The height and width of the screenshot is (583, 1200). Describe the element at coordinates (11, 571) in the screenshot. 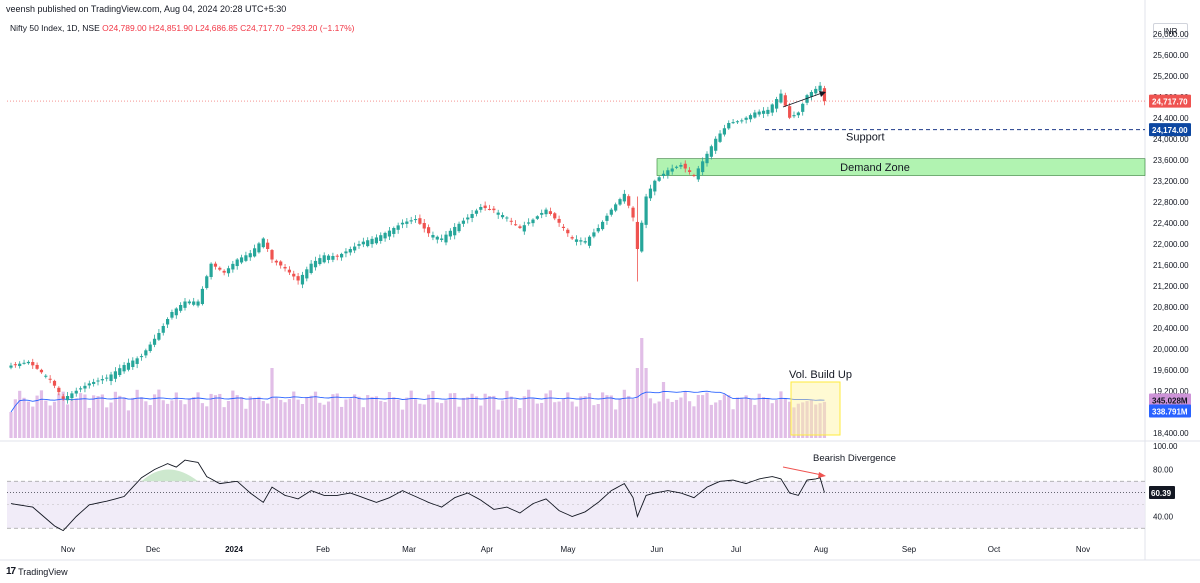

I see `tradingview-logo: 17` at that location.